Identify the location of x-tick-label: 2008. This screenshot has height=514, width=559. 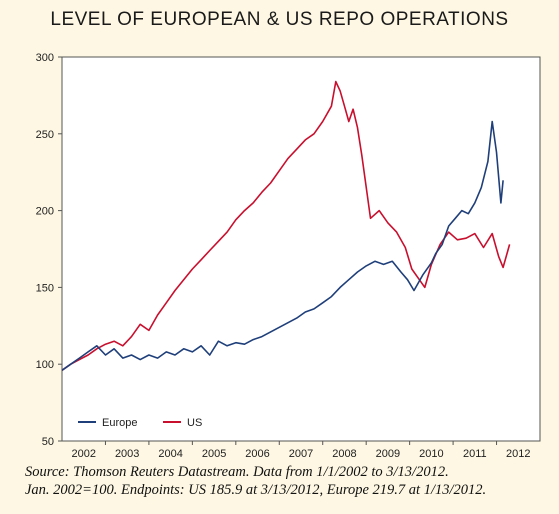
(344, 454).